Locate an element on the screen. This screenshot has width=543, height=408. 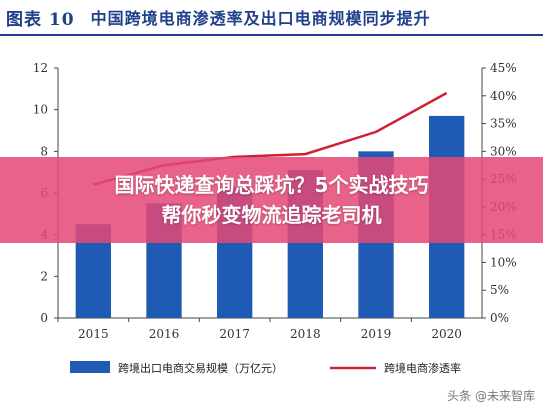
y-left-tick-label-1: 2 is located at coordinates (44, 276).